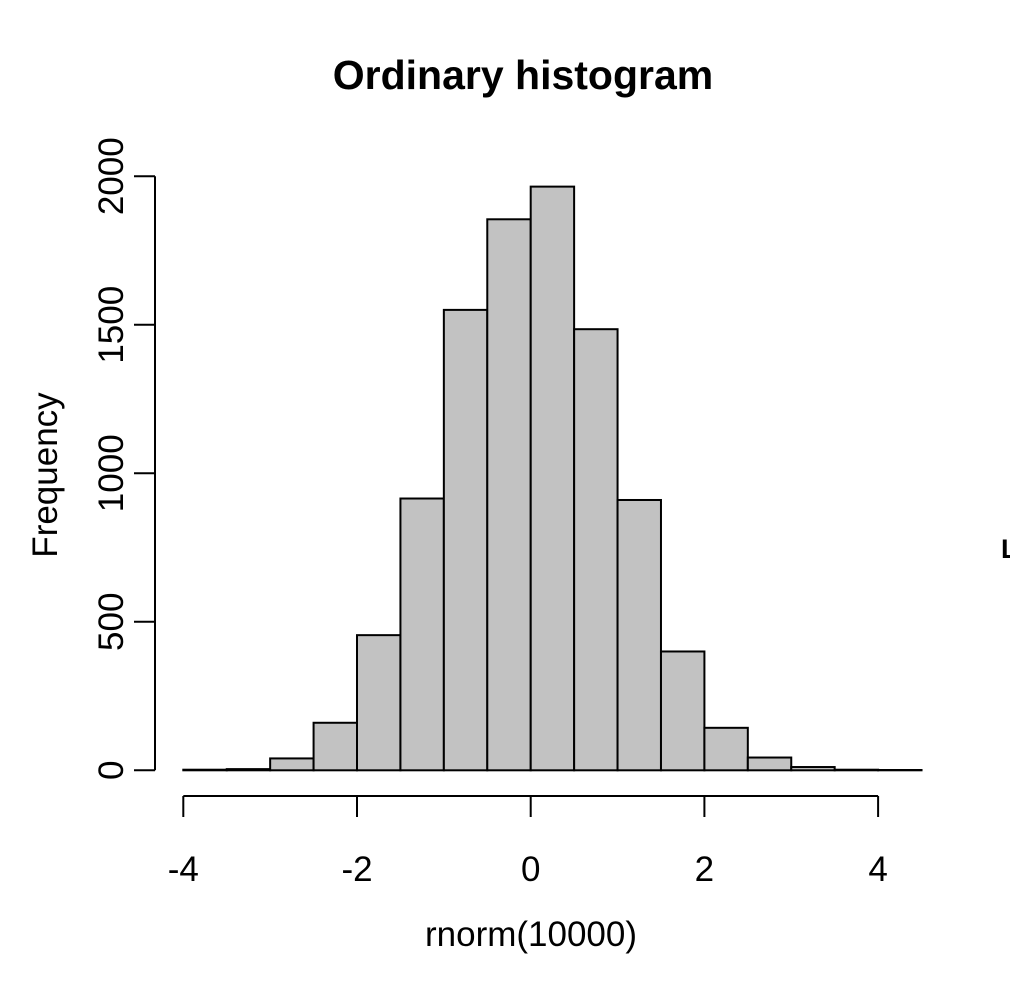 Image resolution: width=1010 pixels, height=1000 pixels. What do you see at coordinates (1005, 549) in the screenshot?
I see `clipped-glyph: L` at bounding box center [1005, 549].